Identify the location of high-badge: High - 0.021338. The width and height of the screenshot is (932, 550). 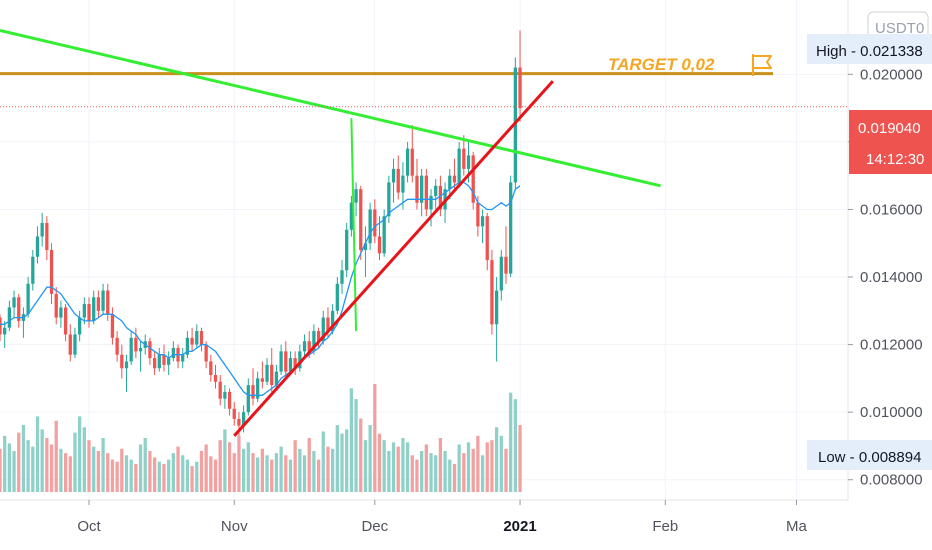
(869, 49).